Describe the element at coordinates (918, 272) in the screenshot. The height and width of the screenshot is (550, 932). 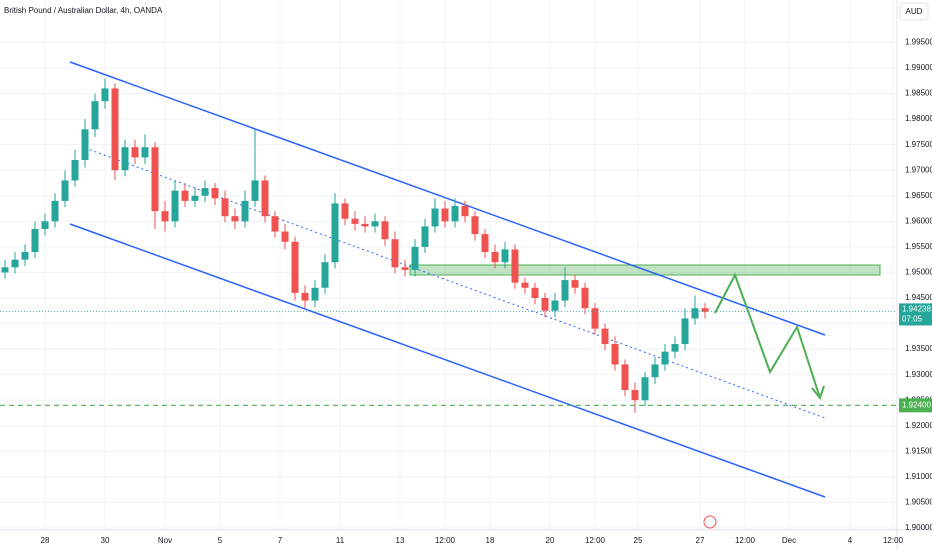
I see `y-tick-label: 1.95000` at that location.